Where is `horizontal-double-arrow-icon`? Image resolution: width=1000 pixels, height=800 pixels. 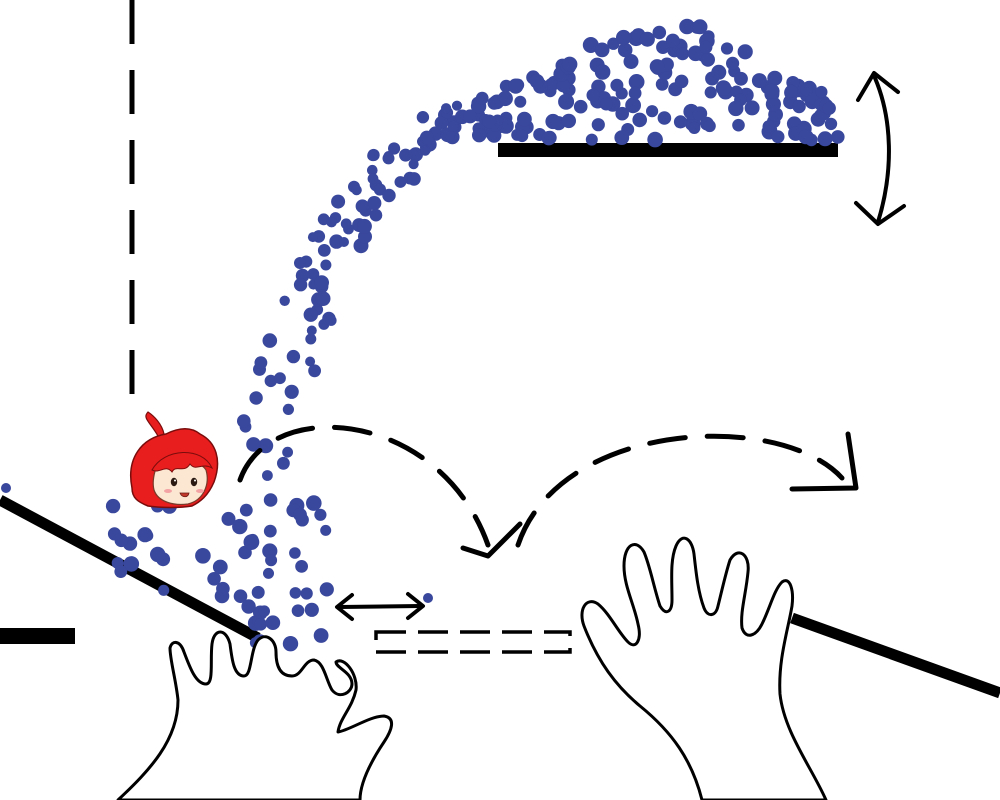 horizontal-double-arrow-icon is located at coordinates (380, 606).